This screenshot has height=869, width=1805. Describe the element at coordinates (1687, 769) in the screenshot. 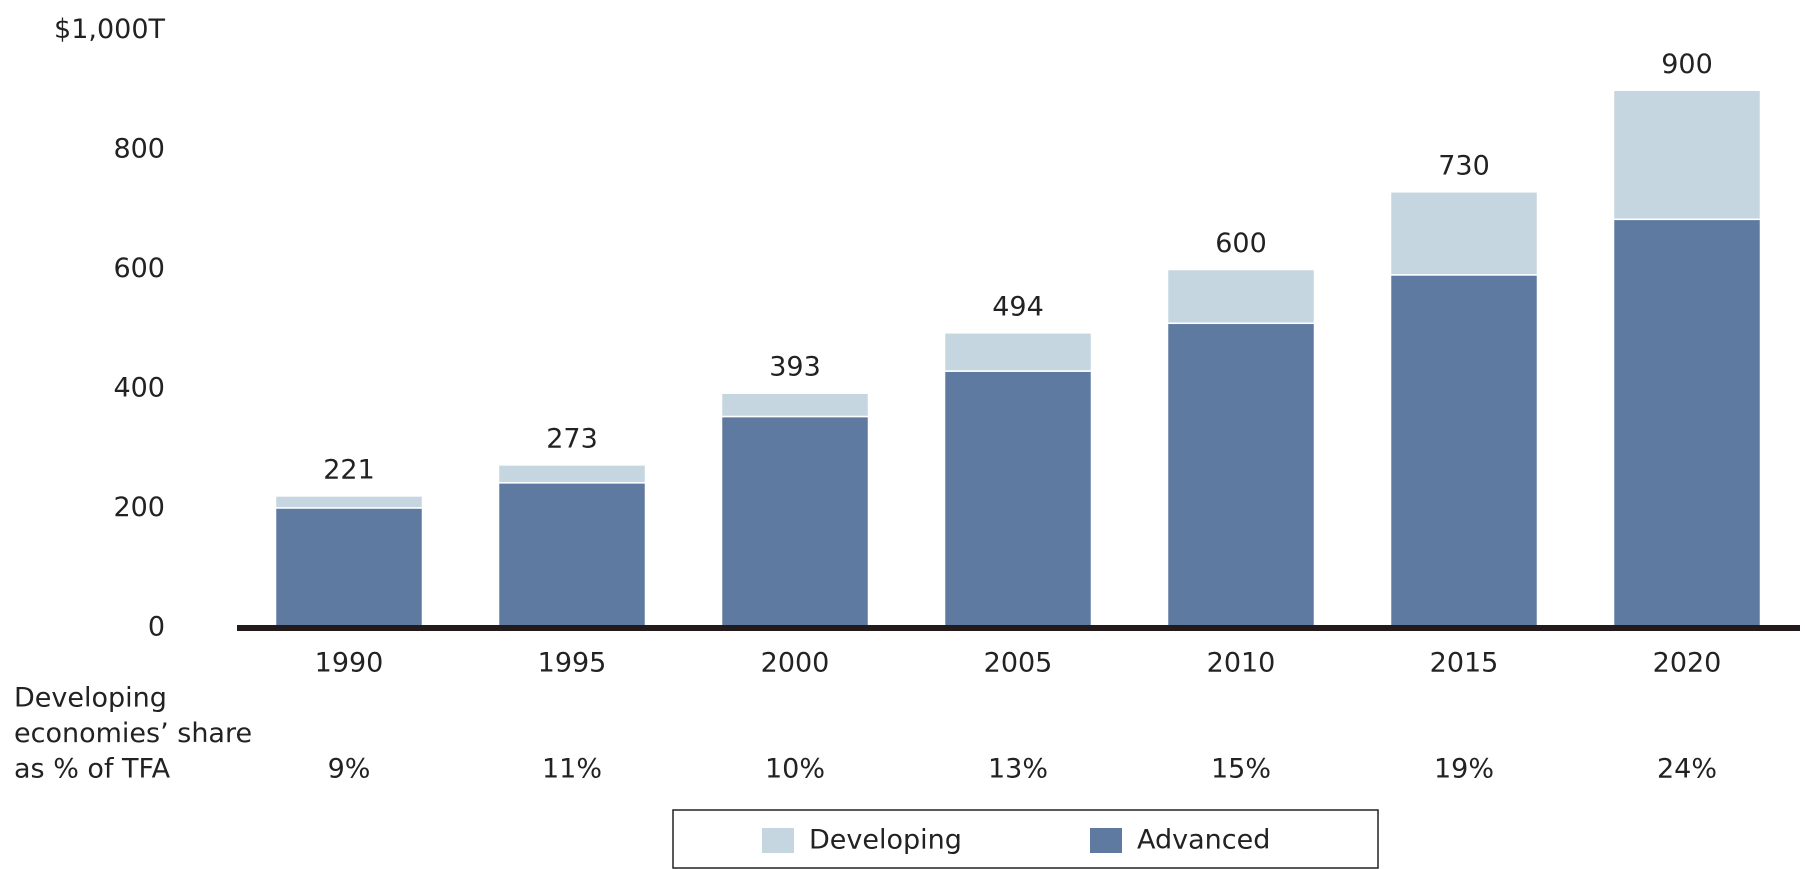

I see `share-label: 24%` at that location.